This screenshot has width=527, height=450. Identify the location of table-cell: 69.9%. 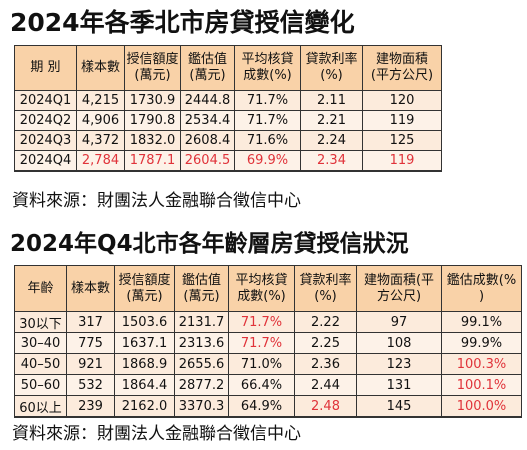
(267, 161).